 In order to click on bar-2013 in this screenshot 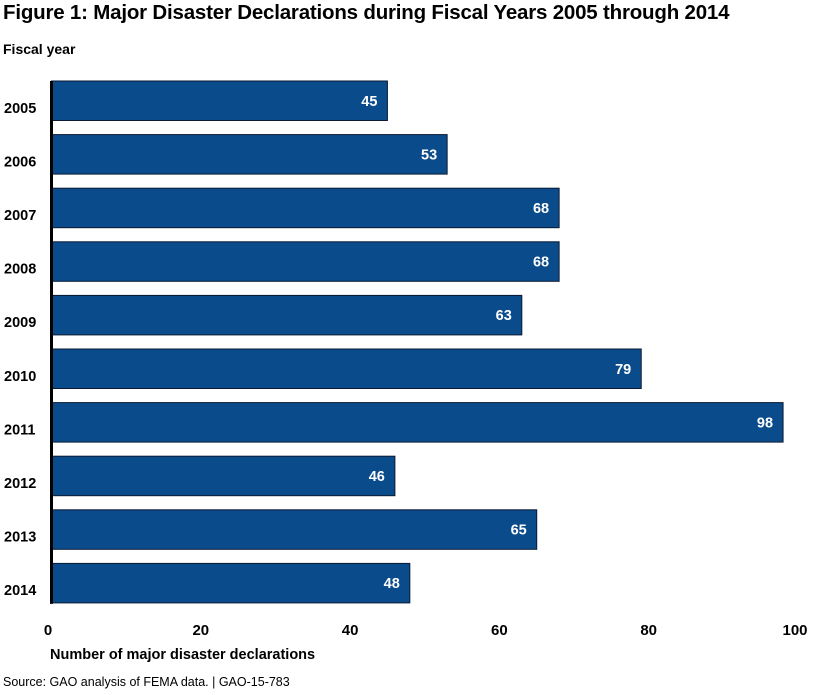, I will do `click(294, 529)`.